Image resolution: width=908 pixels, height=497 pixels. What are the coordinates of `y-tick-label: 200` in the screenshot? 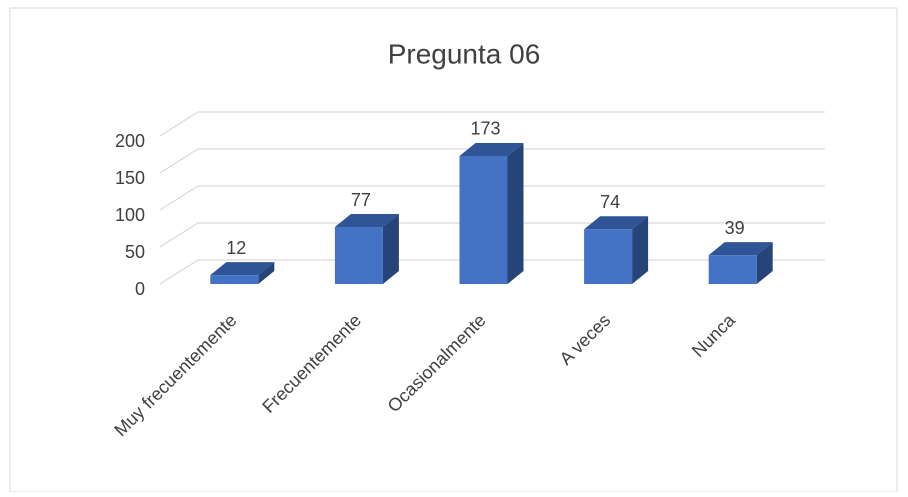 It's located at (130, 141).